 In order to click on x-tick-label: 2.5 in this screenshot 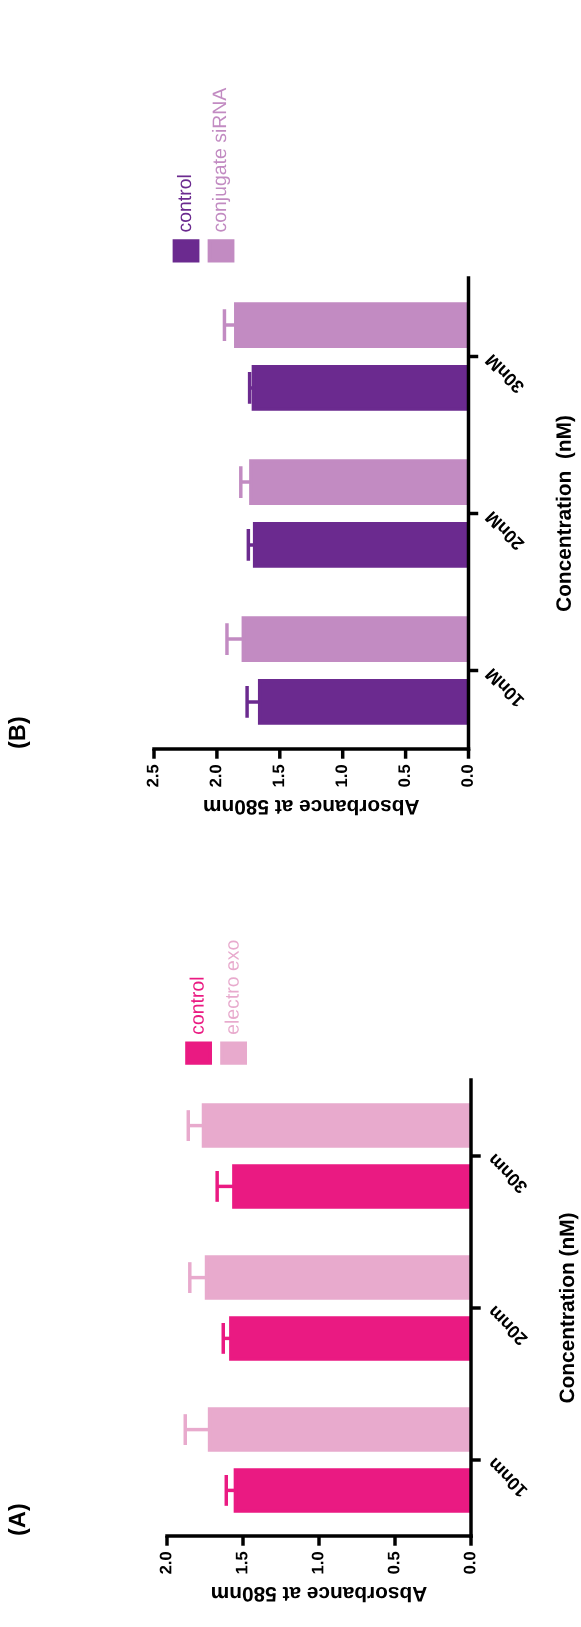, I will do `click(152, 775)`.